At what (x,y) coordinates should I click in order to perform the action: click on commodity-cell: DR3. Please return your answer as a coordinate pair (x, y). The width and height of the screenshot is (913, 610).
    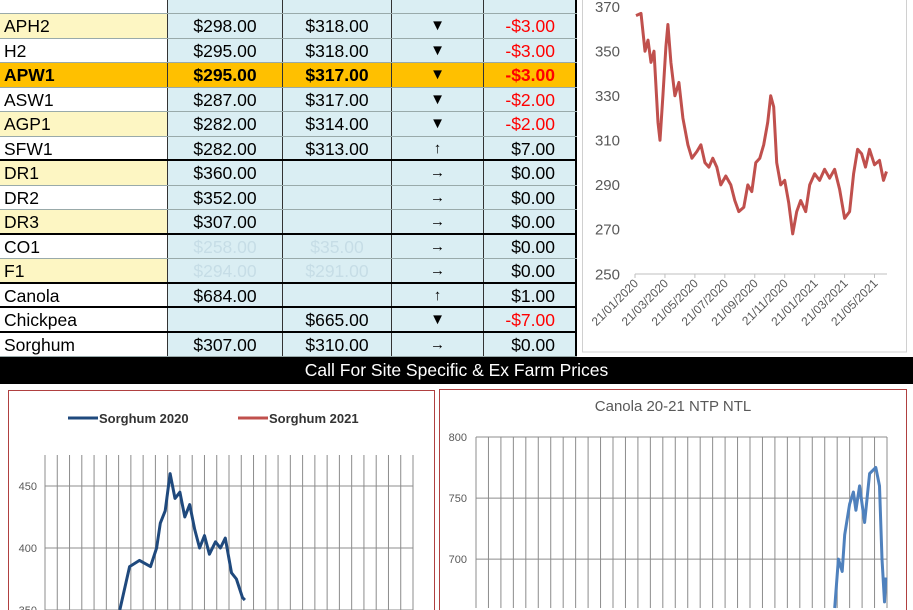
    Looking at the image, I should click on (84, 221).